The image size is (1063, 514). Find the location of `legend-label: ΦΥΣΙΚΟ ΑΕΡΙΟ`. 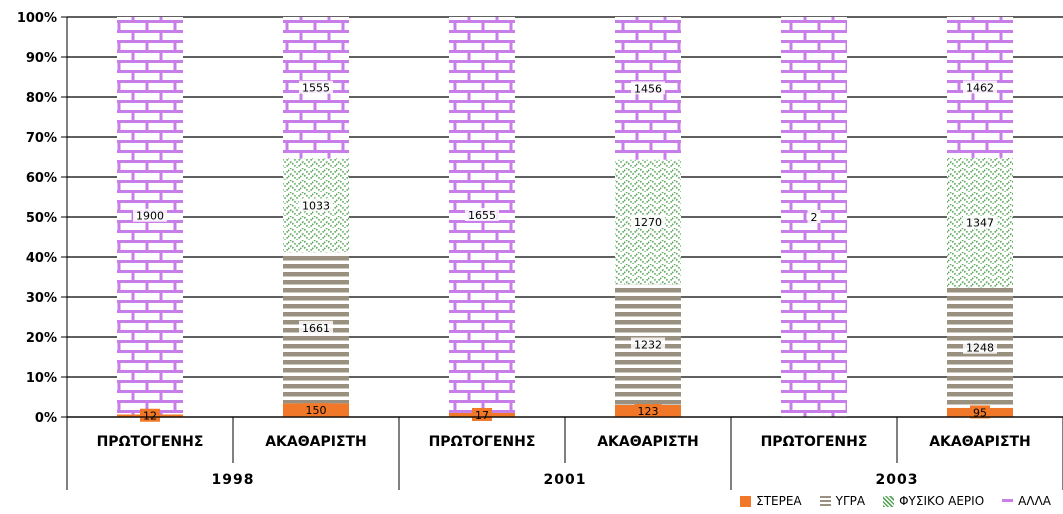

legend-label: ΦΥΣΙΚΟ ΑΕΡΙΟ is located at coordinates (942, 501).